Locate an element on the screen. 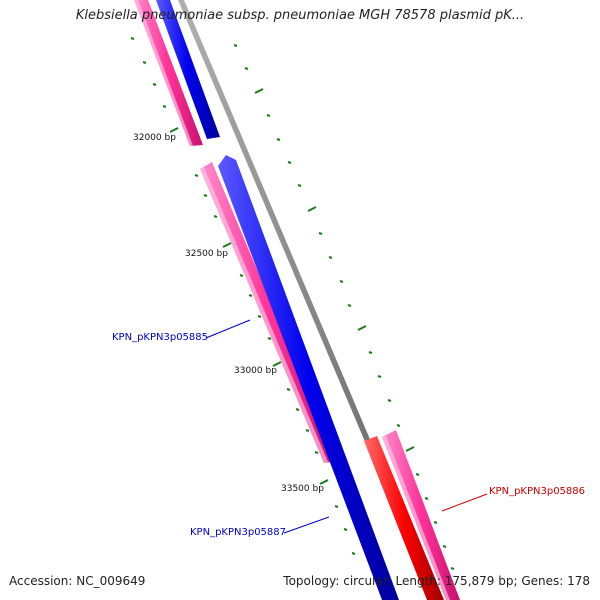 The width and height of the screenshot is (600, 600). gene-pink-lower is located at coordinates (421, 515).